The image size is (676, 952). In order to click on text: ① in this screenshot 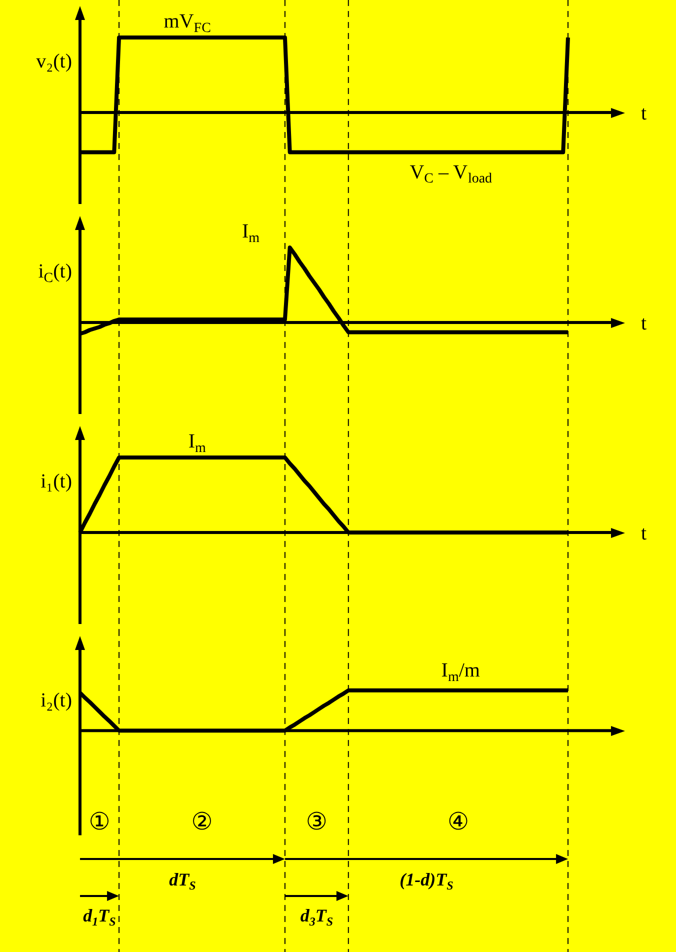, I will do `click(99, 821)`.